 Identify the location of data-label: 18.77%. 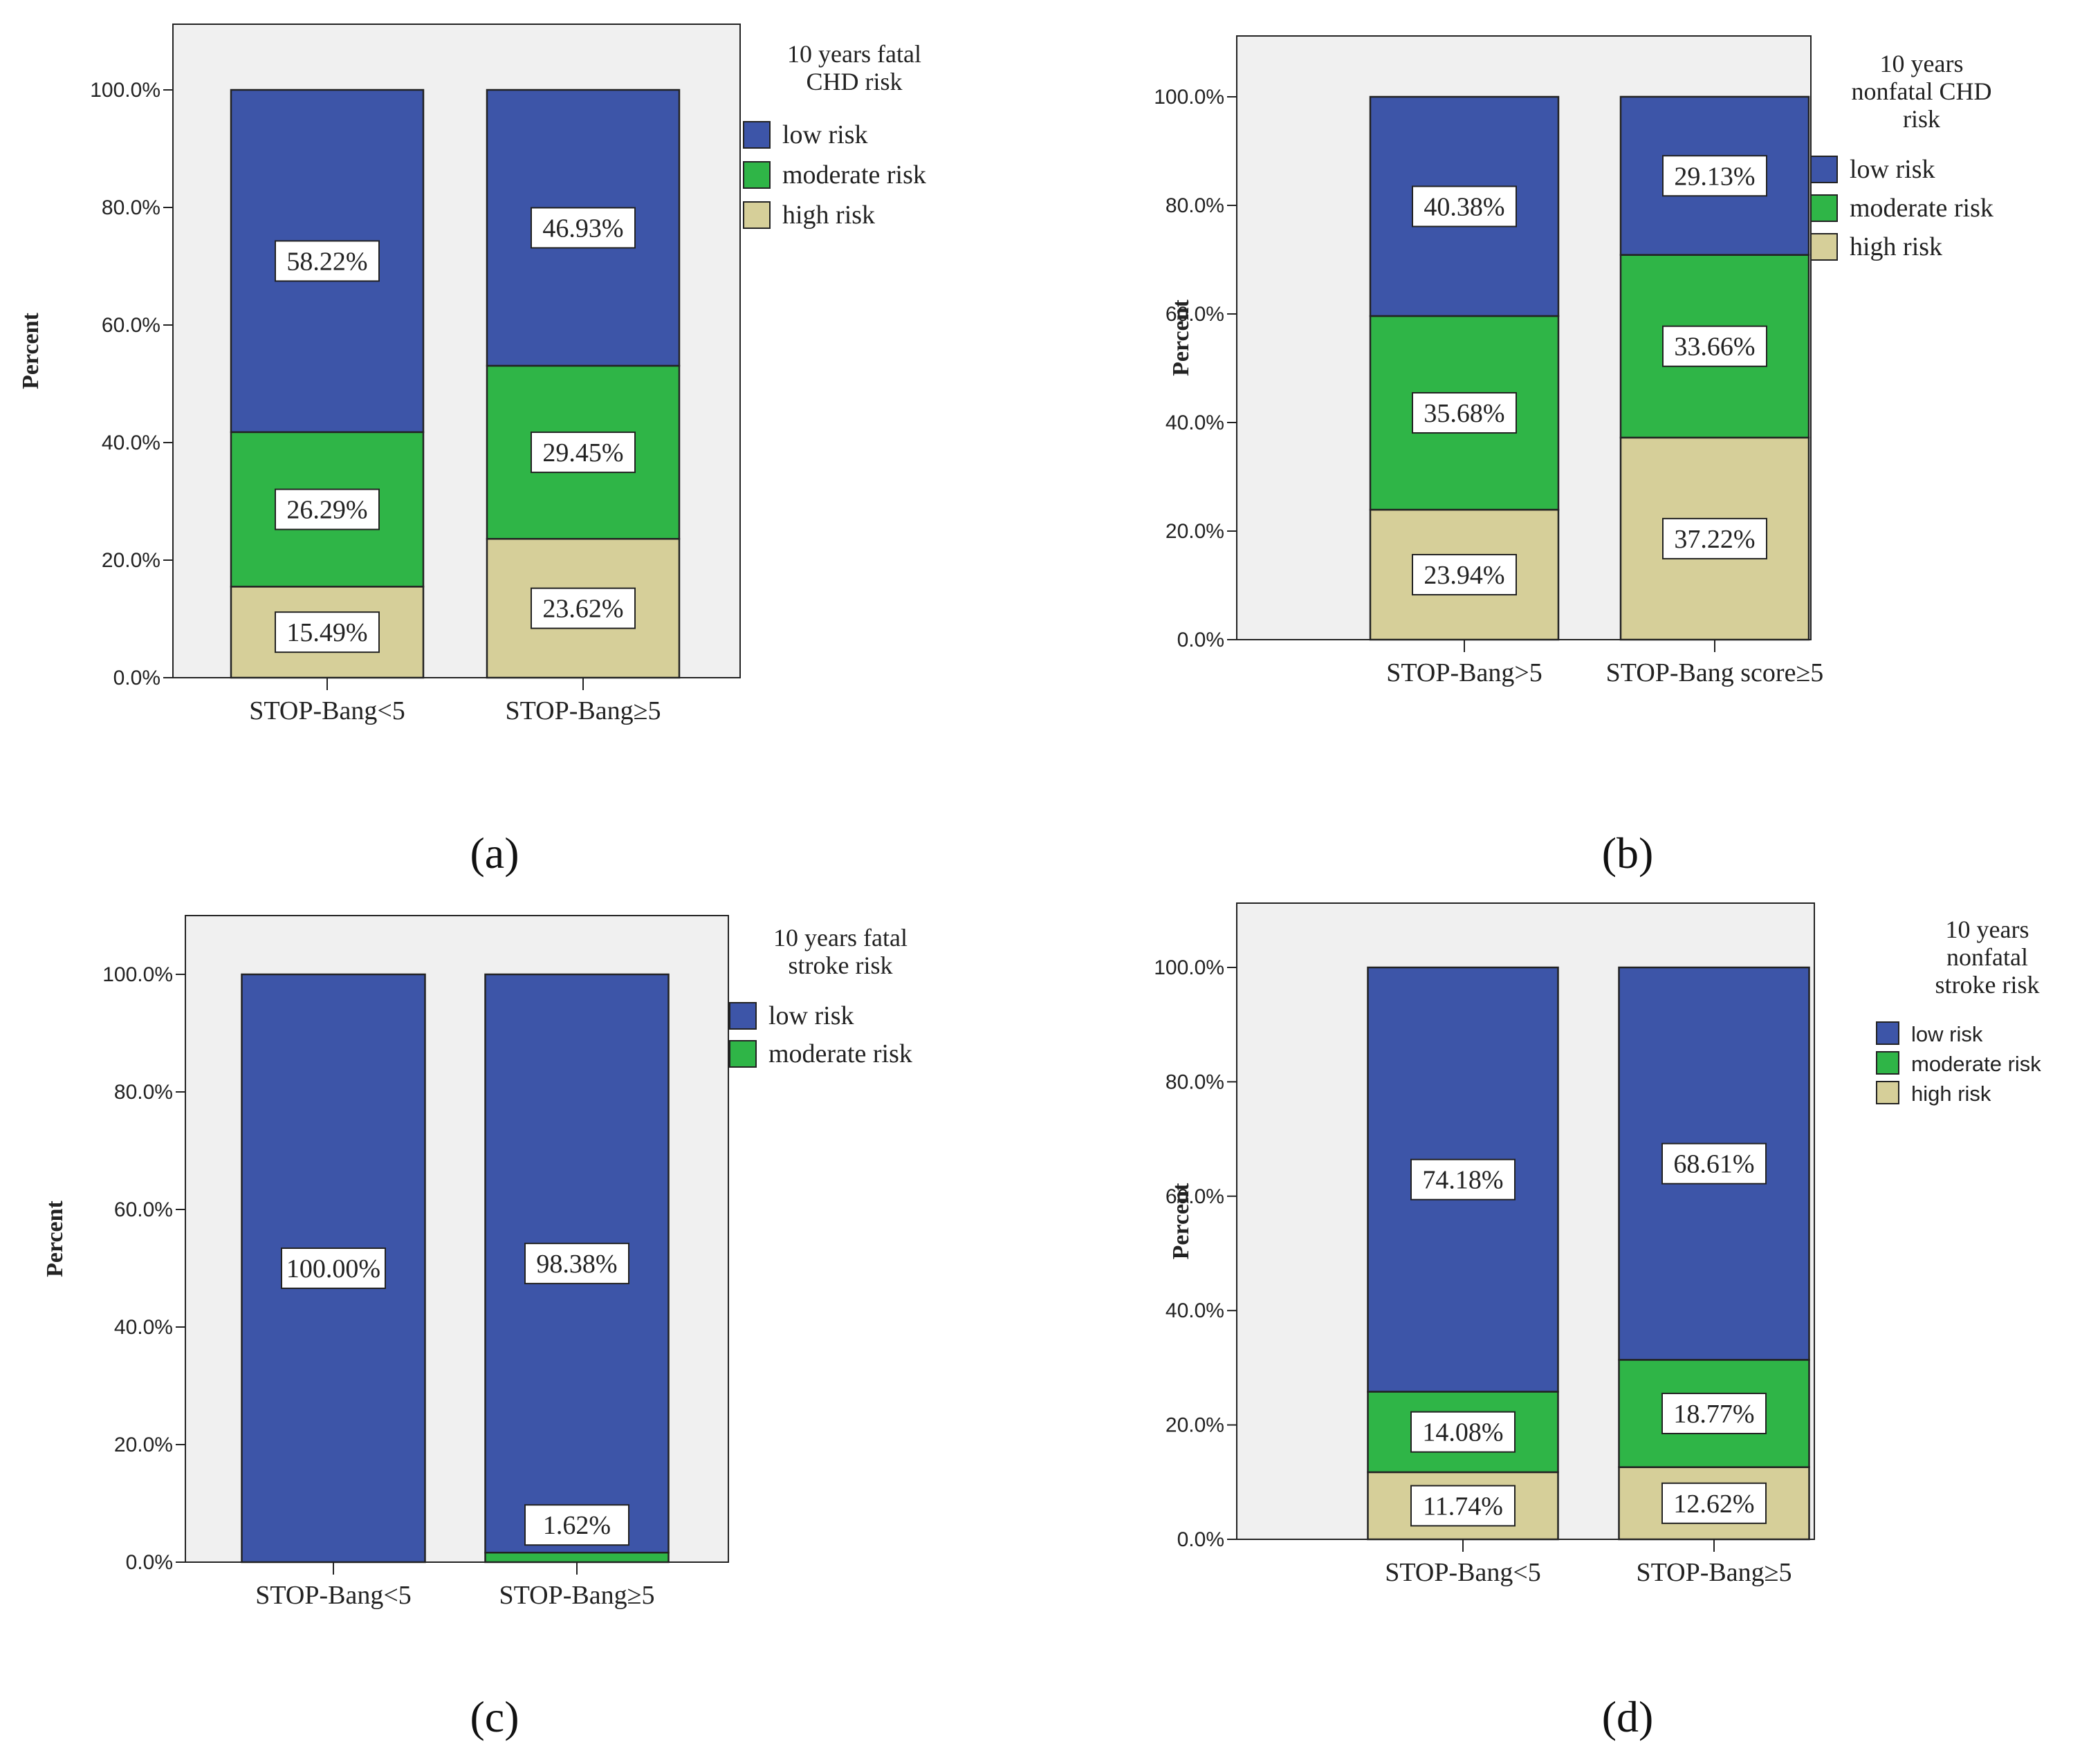
(1714, 1415).